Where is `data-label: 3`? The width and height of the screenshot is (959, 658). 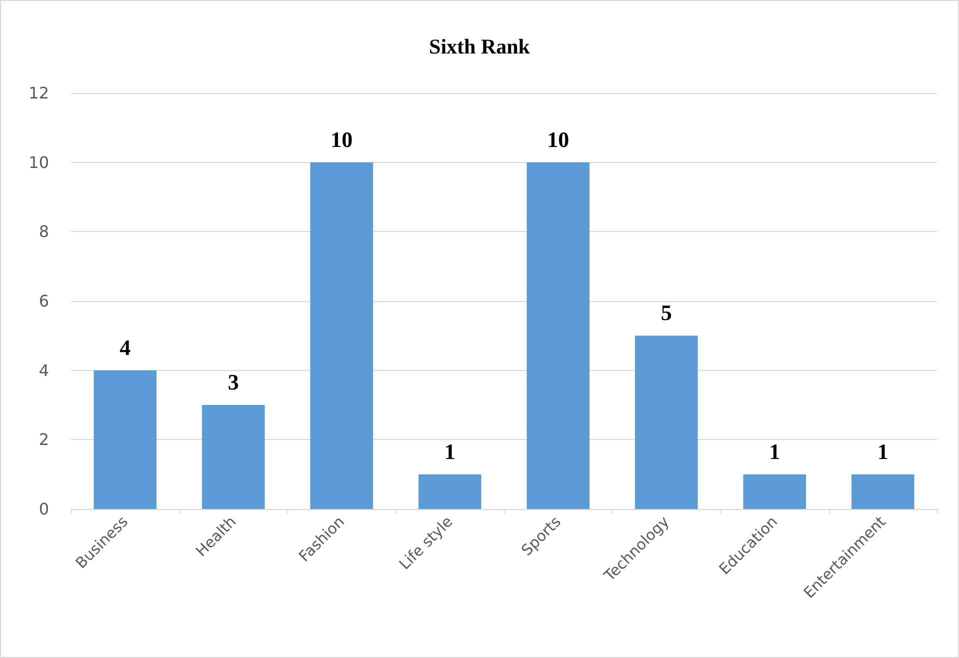
data-label: 3 is located at coordinates (233, 382).